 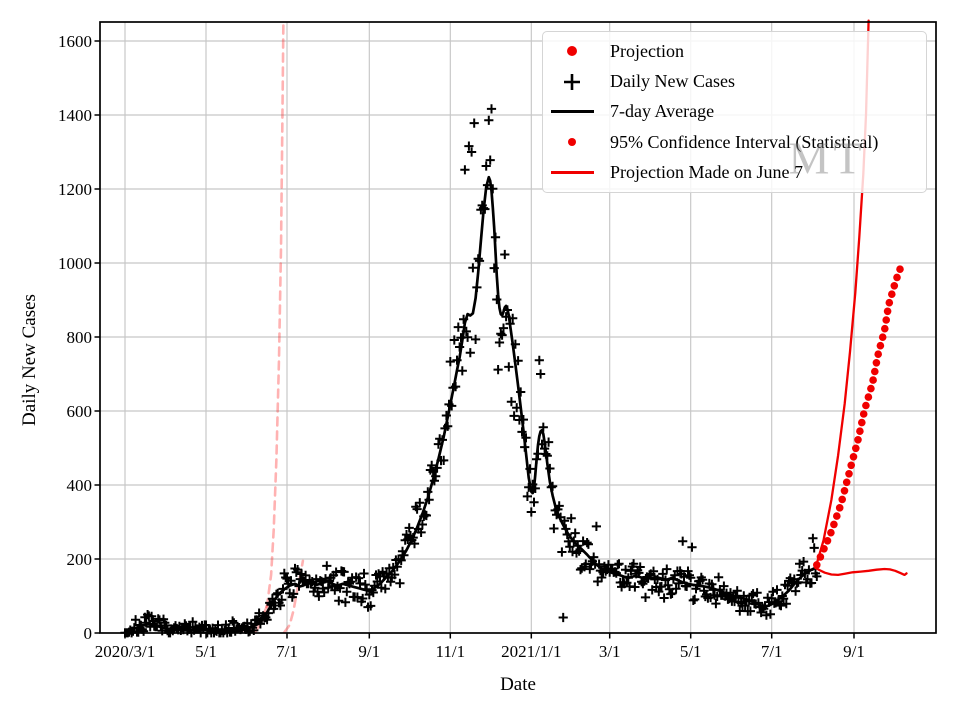 I want to click on y-tick-label: 1000, so click(x=75, y=263).